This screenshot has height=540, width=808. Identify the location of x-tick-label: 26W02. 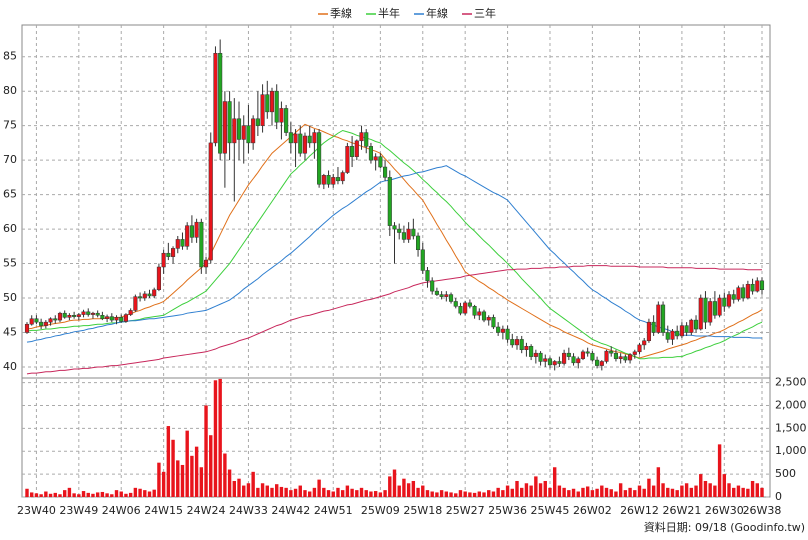
(592, 510).